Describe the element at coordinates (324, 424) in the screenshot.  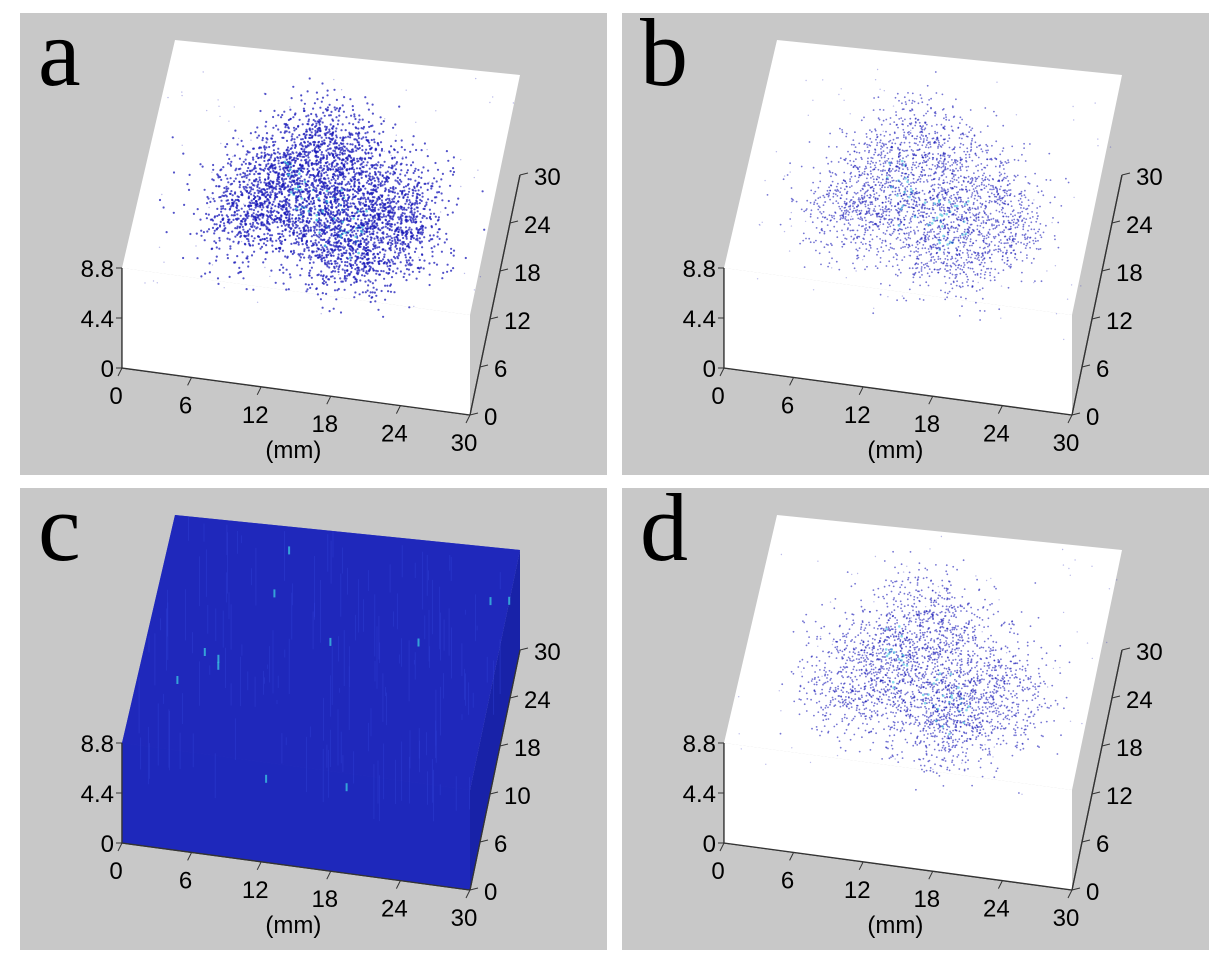
I see `x-tick-label: 18` at that location.